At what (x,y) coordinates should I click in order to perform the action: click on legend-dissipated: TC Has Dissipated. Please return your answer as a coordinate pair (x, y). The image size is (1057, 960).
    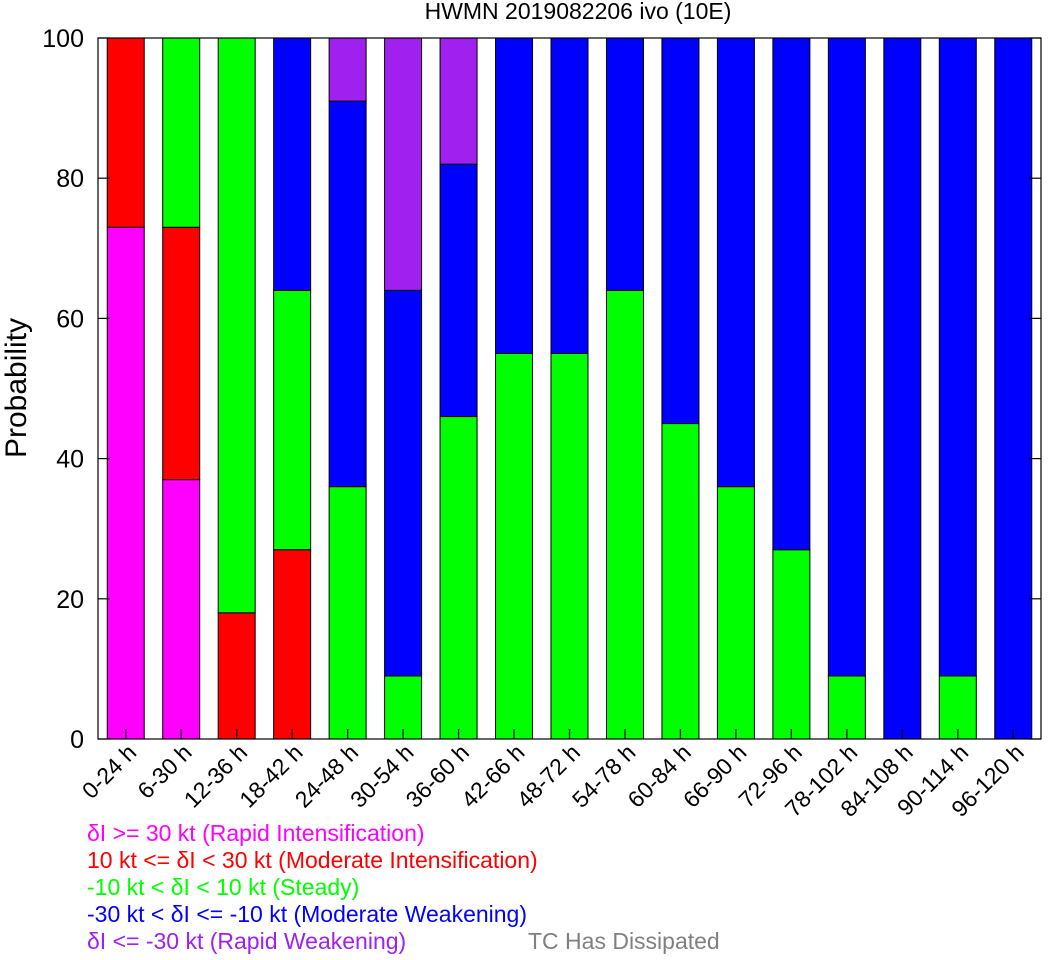
    Looking at the image, I should click on (624, 941).